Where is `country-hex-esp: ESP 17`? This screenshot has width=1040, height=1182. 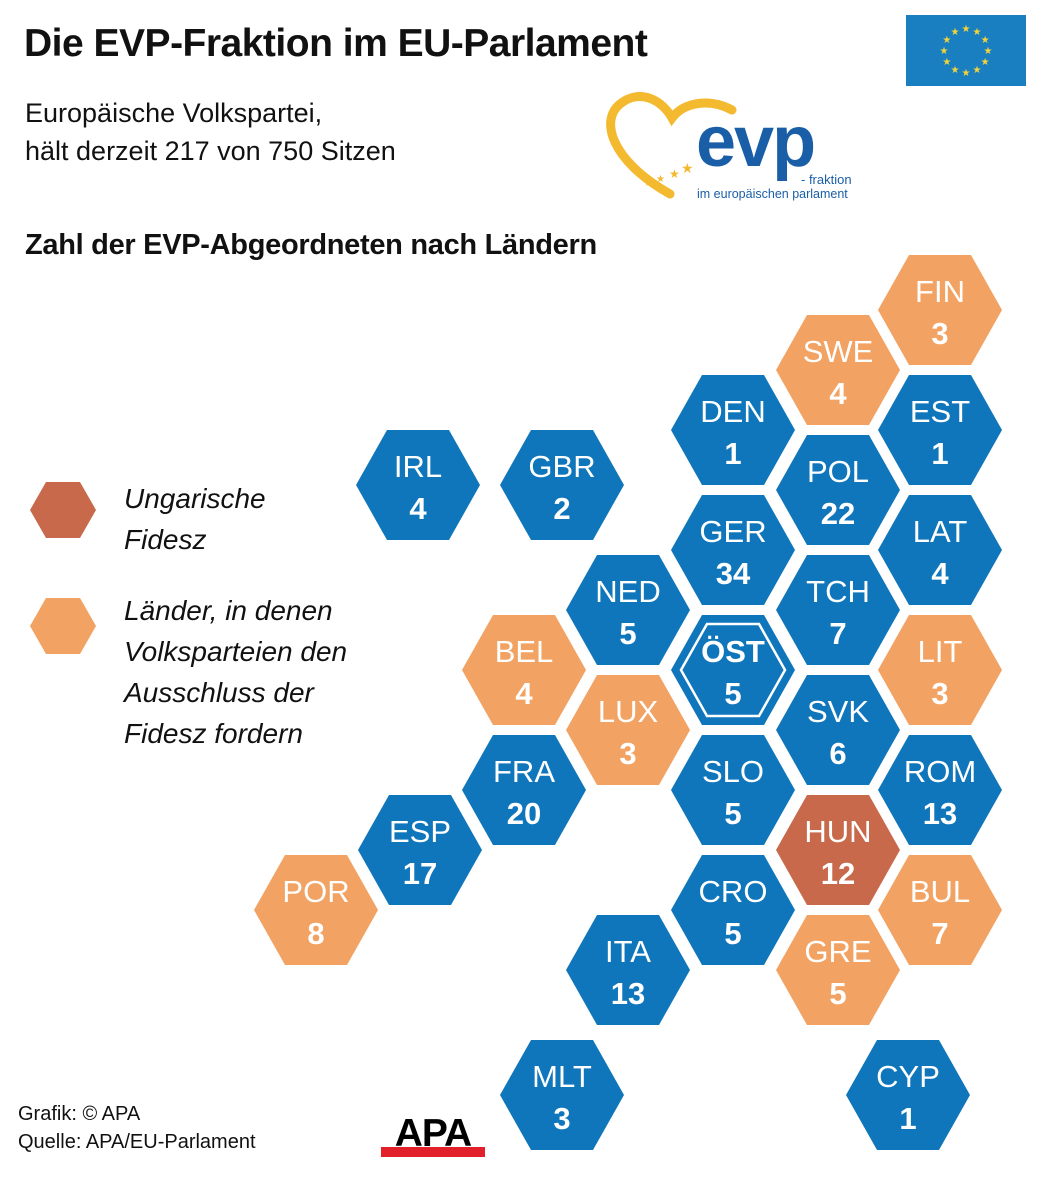 country-hex-esp: ESP 17 is located at coordinates (420, 850).